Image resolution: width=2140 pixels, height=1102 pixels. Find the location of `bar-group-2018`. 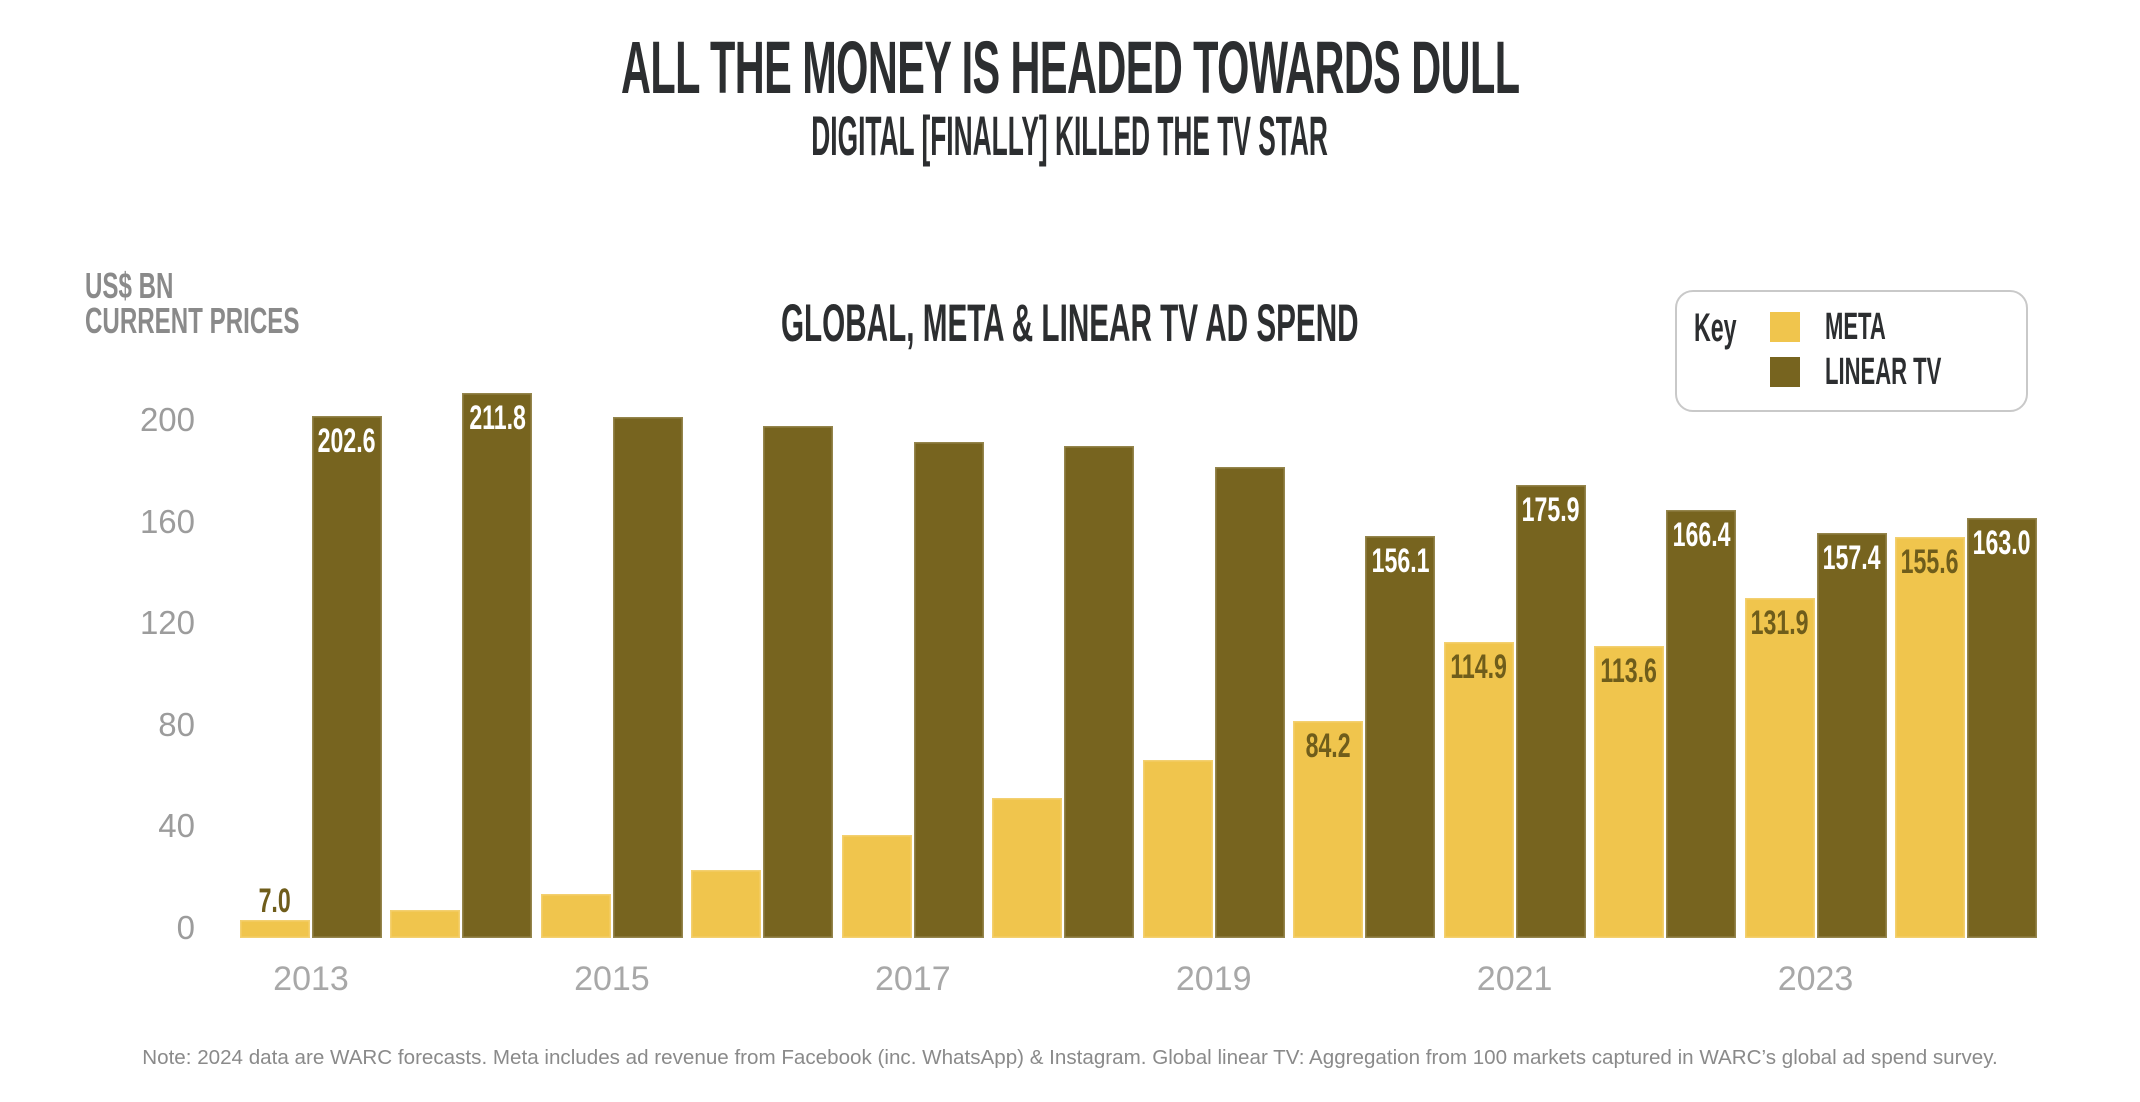

bar-group-2018 is located at coordinates (1063, 692).